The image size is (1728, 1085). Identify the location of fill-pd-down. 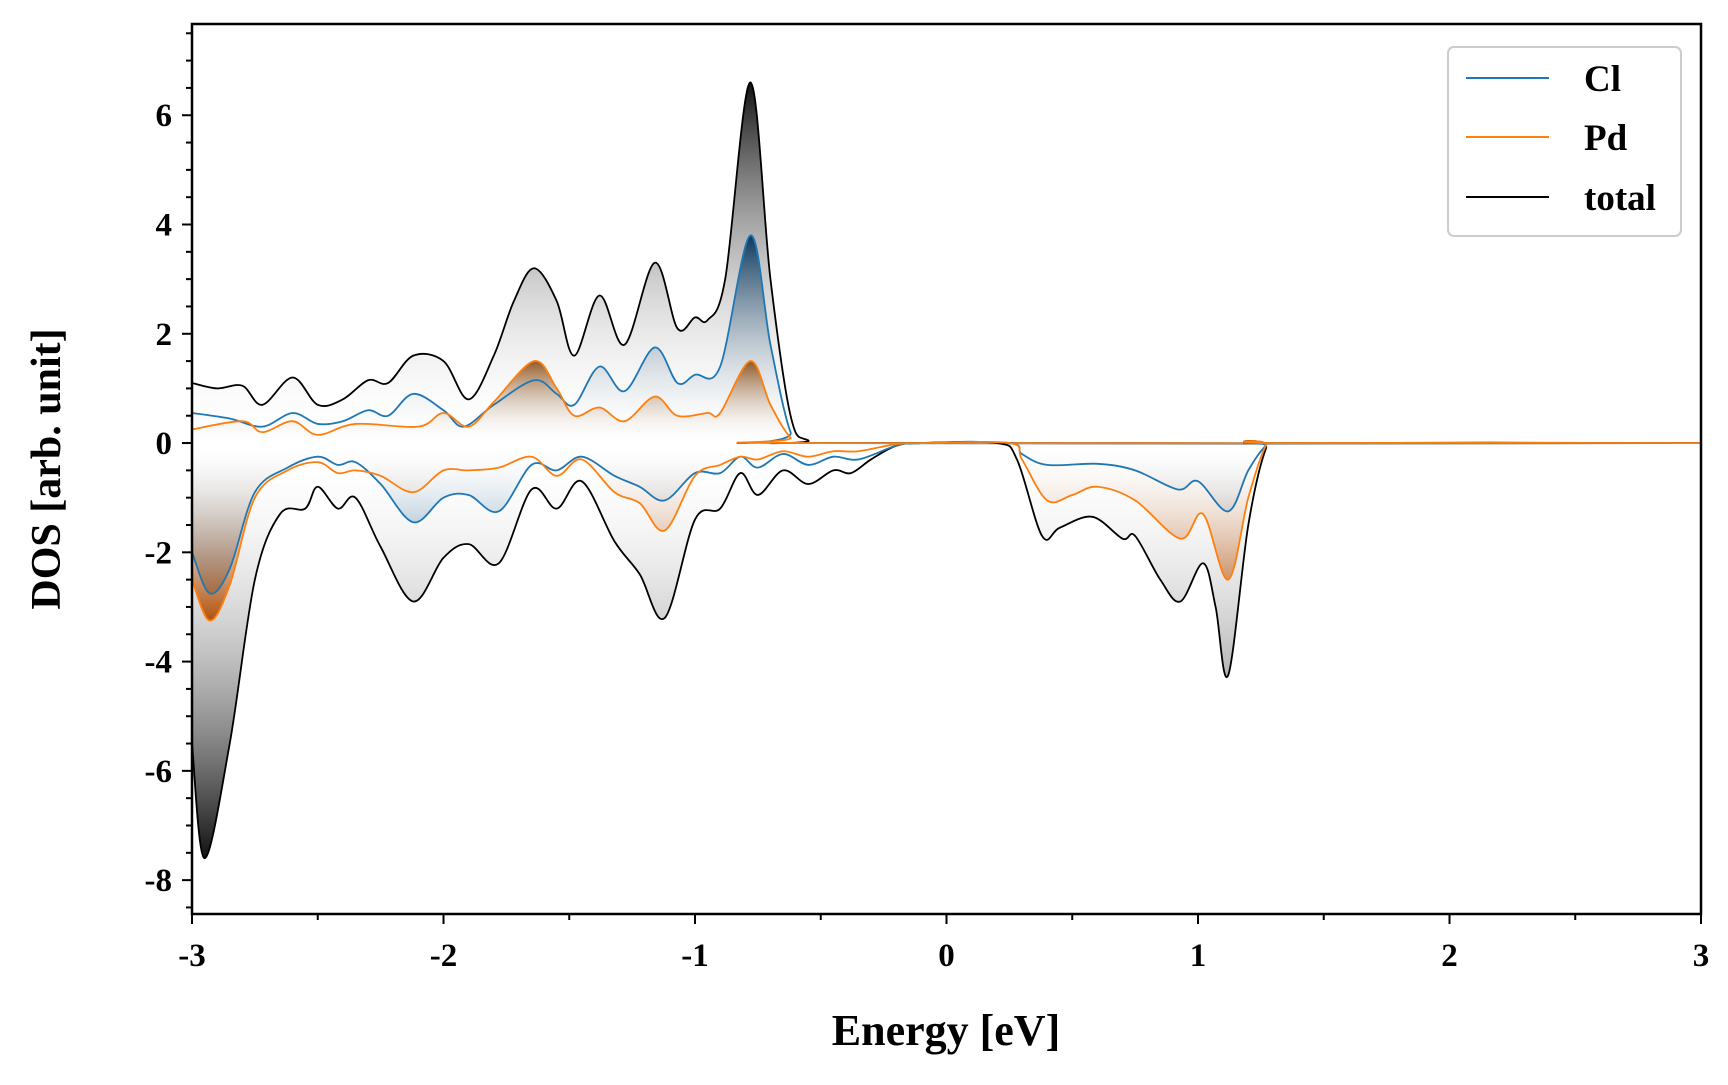
(946, 531).